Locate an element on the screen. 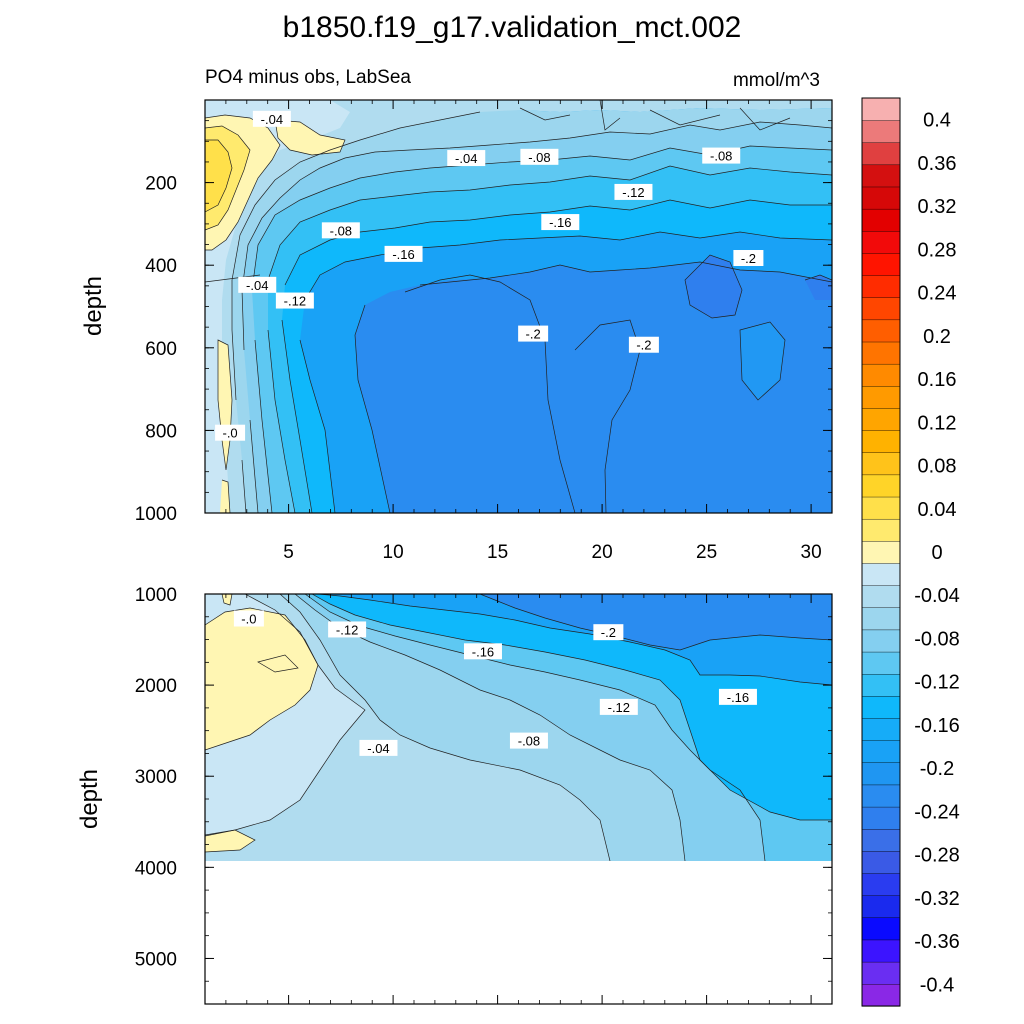 This screenshot has width=1024, height=1024. x-tick-label: 10 is located at coordinates (393, 552).